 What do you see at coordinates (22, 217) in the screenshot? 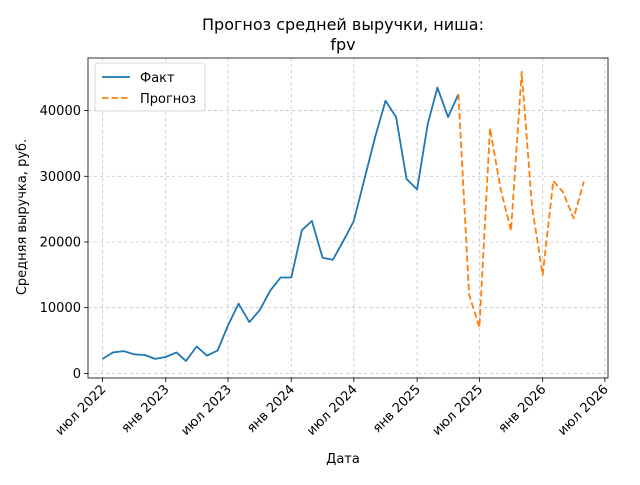
I see `y-axis-label: Средняя выручка, руб.` at bounding box center [22, 217].